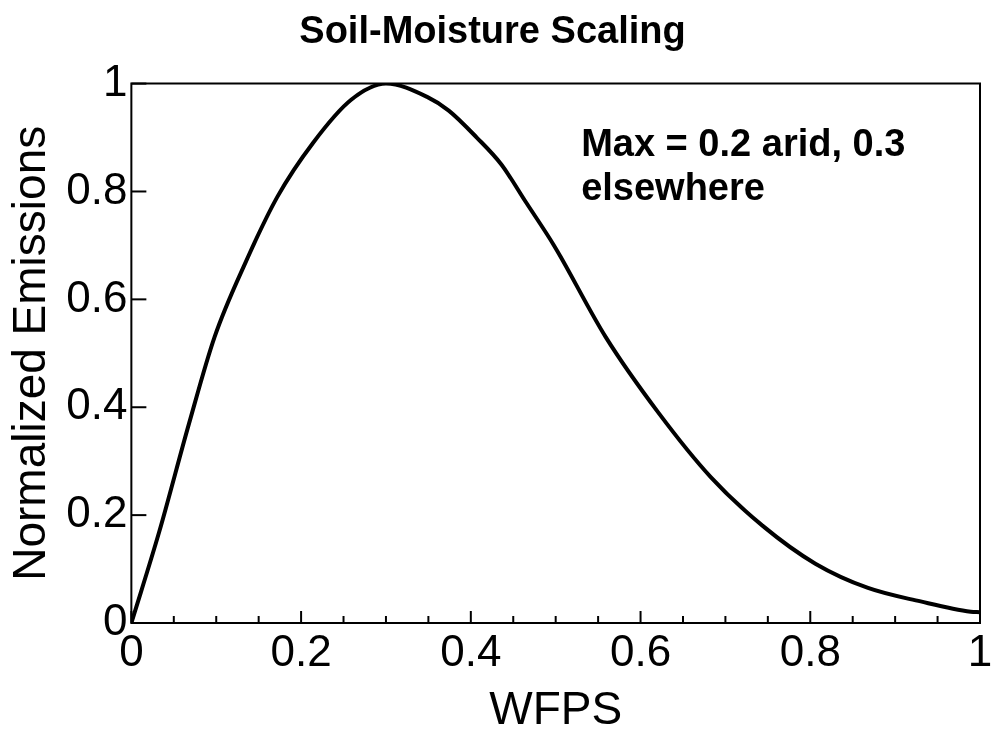 This screenshot has width=1005, height=743. What do you see at coordinates (640, 650) in the screenshot?
I see `x-tick-label: 0.6` at bounding box center [640, 650].